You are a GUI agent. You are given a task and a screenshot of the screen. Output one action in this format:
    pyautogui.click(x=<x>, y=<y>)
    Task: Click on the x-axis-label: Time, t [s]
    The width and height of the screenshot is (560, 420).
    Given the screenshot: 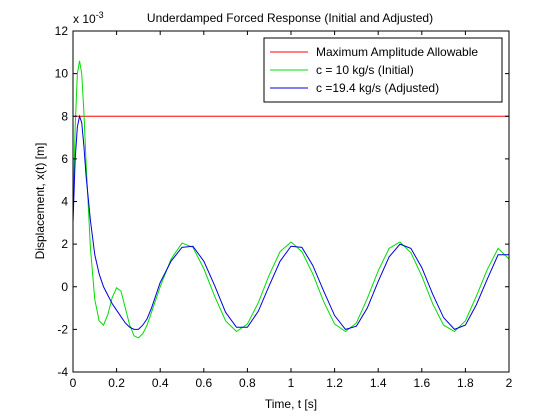 What is the action you would take?
    pyautogui.click(x=291, y=404)
    